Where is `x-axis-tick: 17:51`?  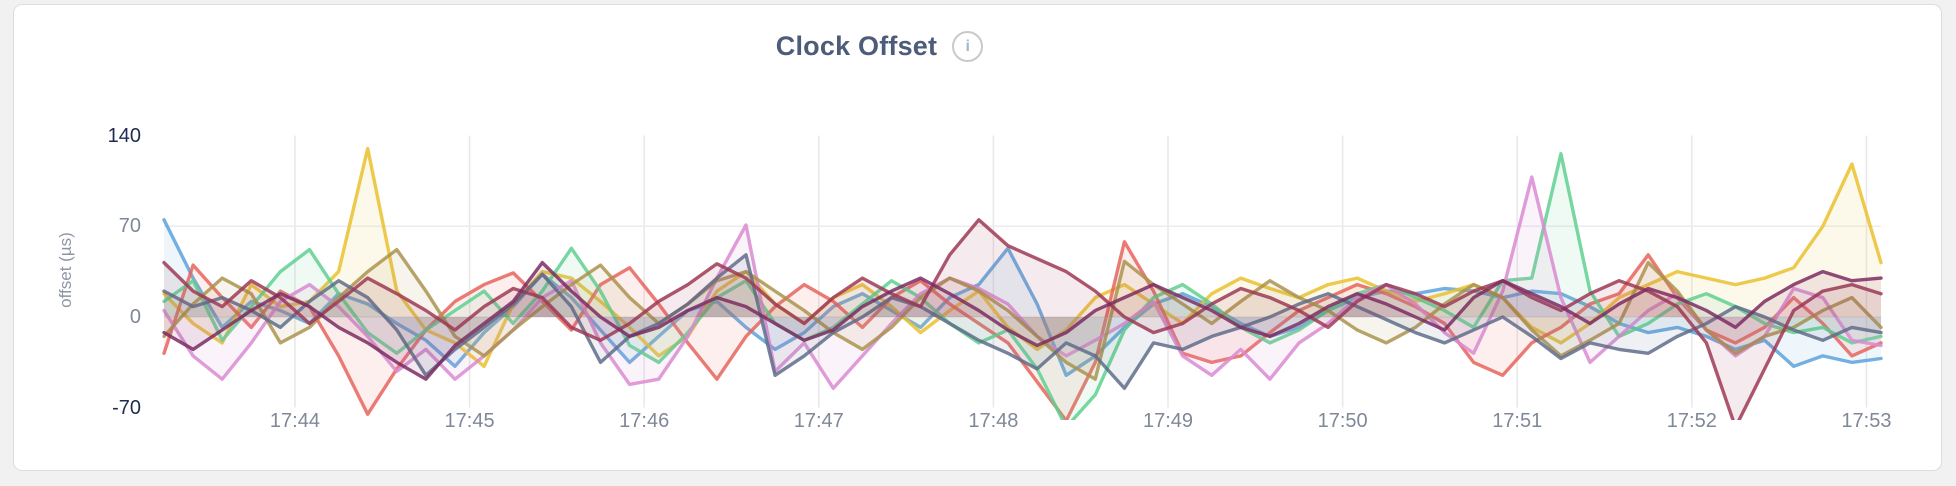
x-axis-tick: 17:51 is located at coordinates (1517, 421).